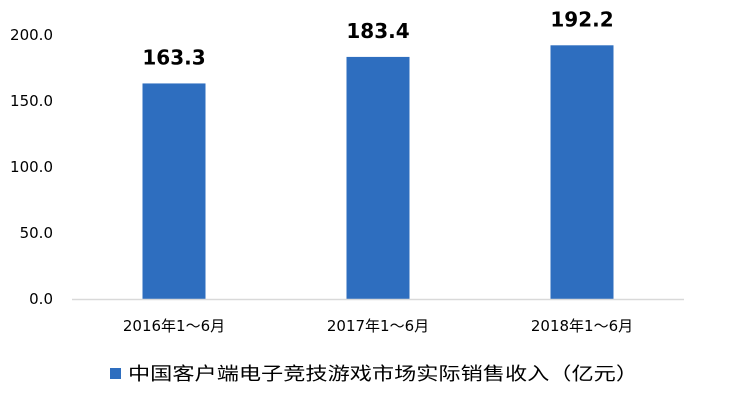  What do you see at coordinates (41, 299) in the screenshot?
I see `y-tick-label: 0.0` at bounding box center [41, 299].